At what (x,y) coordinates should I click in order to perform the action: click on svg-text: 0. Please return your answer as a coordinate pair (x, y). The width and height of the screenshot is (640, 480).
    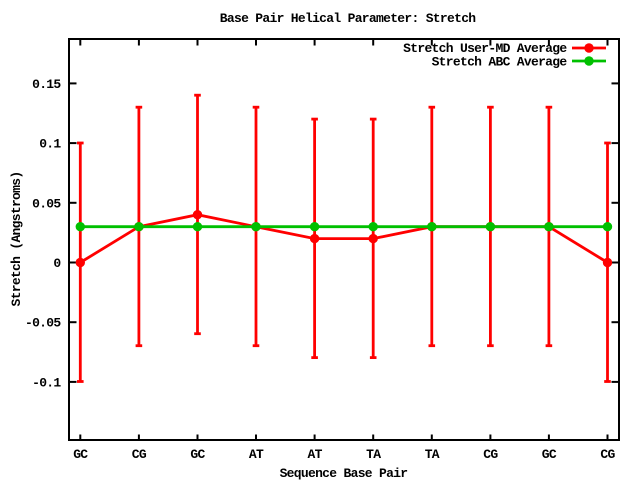
    Looking at the image, I should click on (57, 263).